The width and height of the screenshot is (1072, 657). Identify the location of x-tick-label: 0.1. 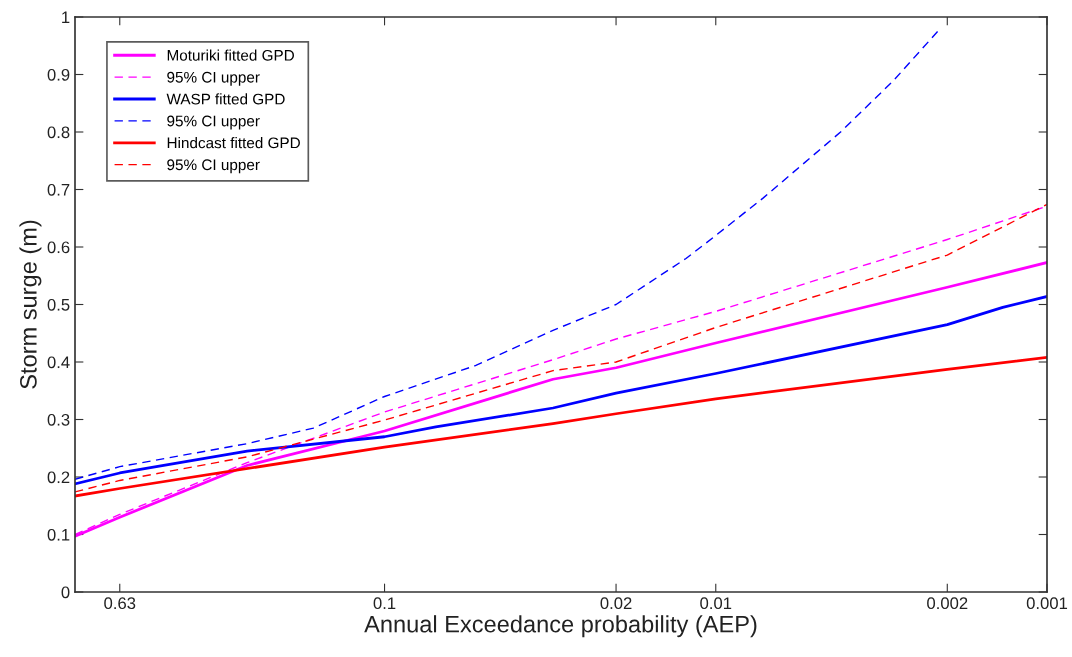
(384, 603).